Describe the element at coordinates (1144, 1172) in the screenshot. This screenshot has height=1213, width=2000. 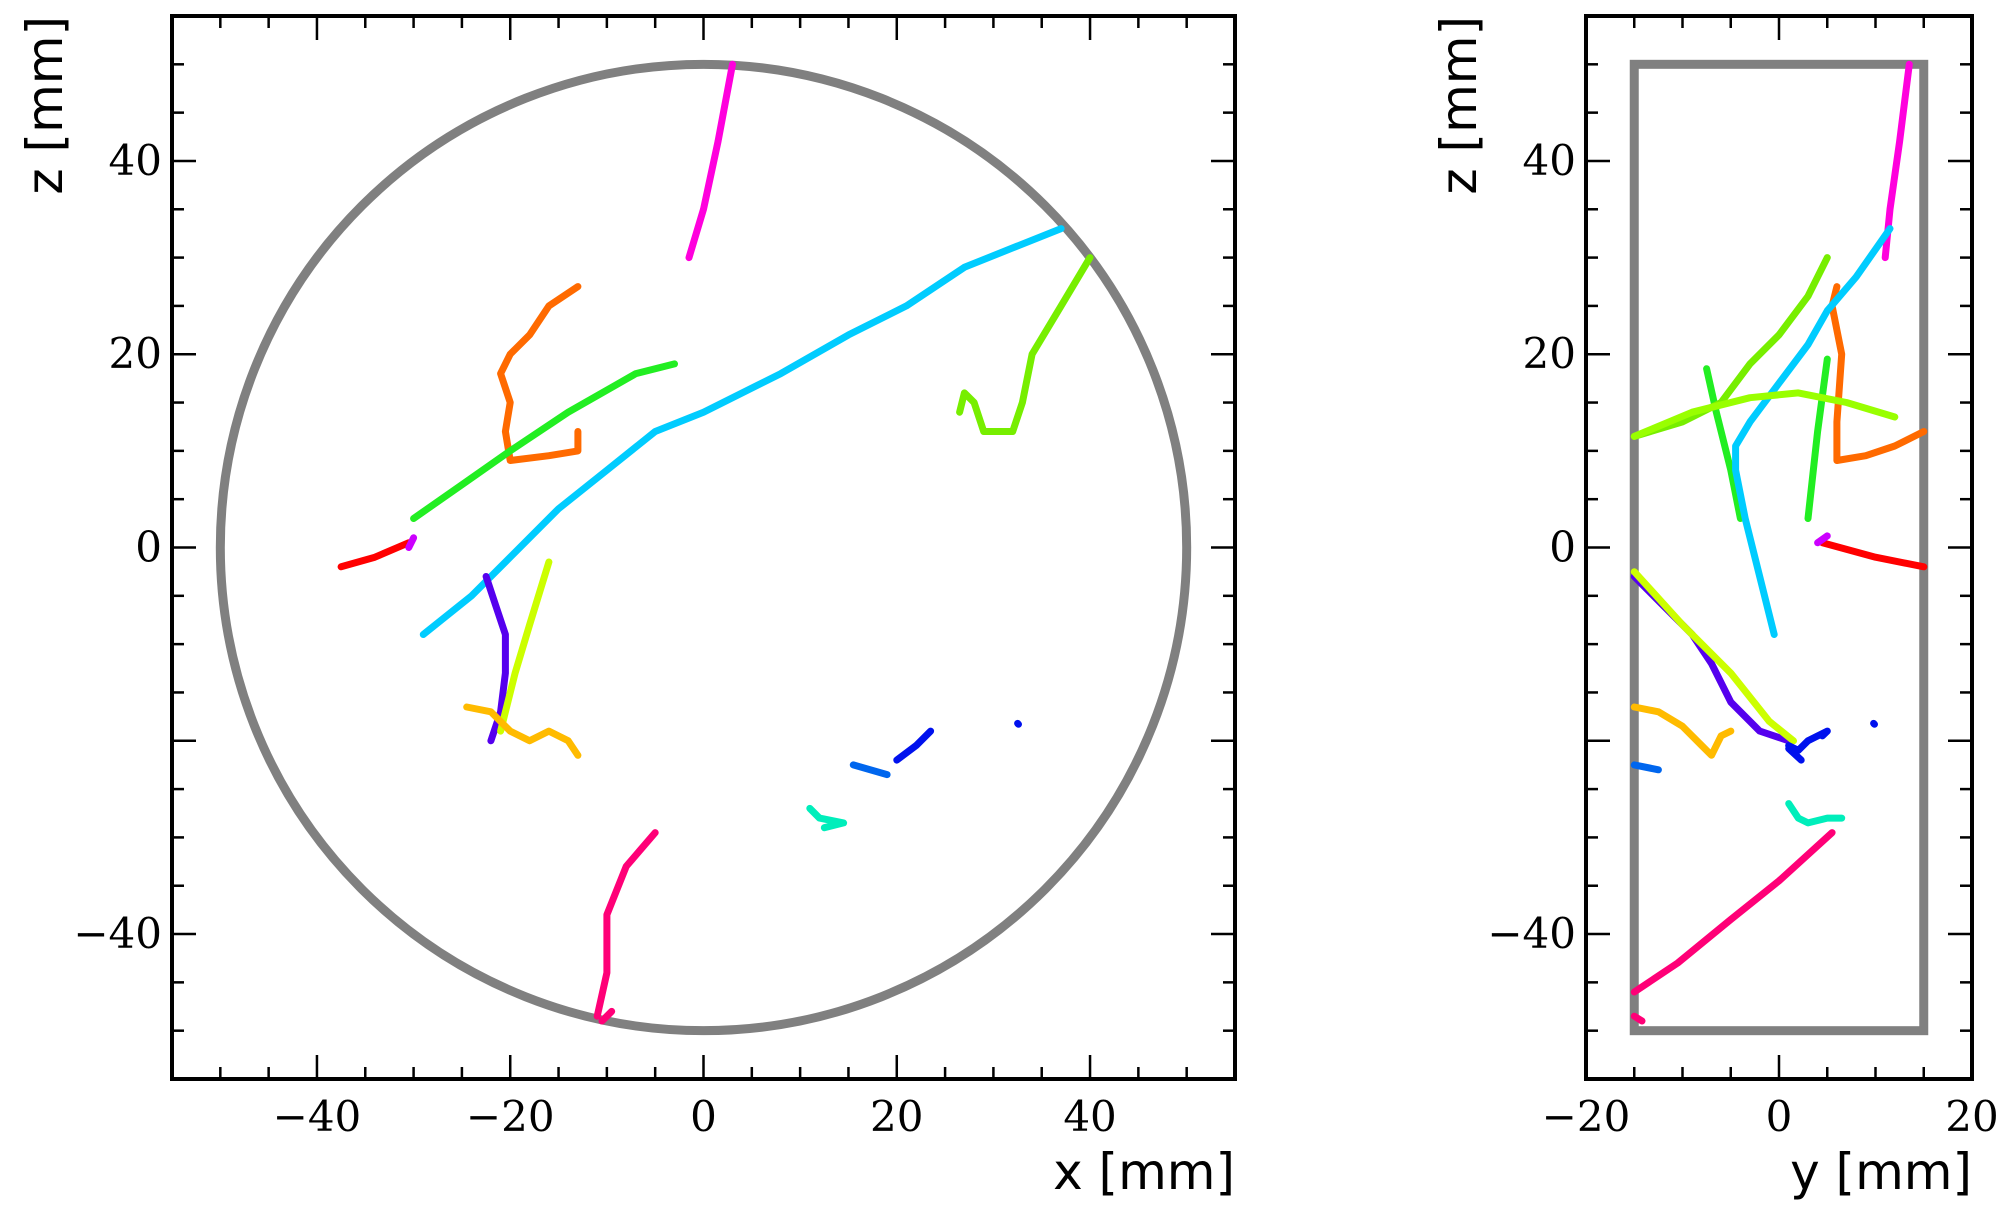
I see `x-axis-label: x [mm]` at that location.